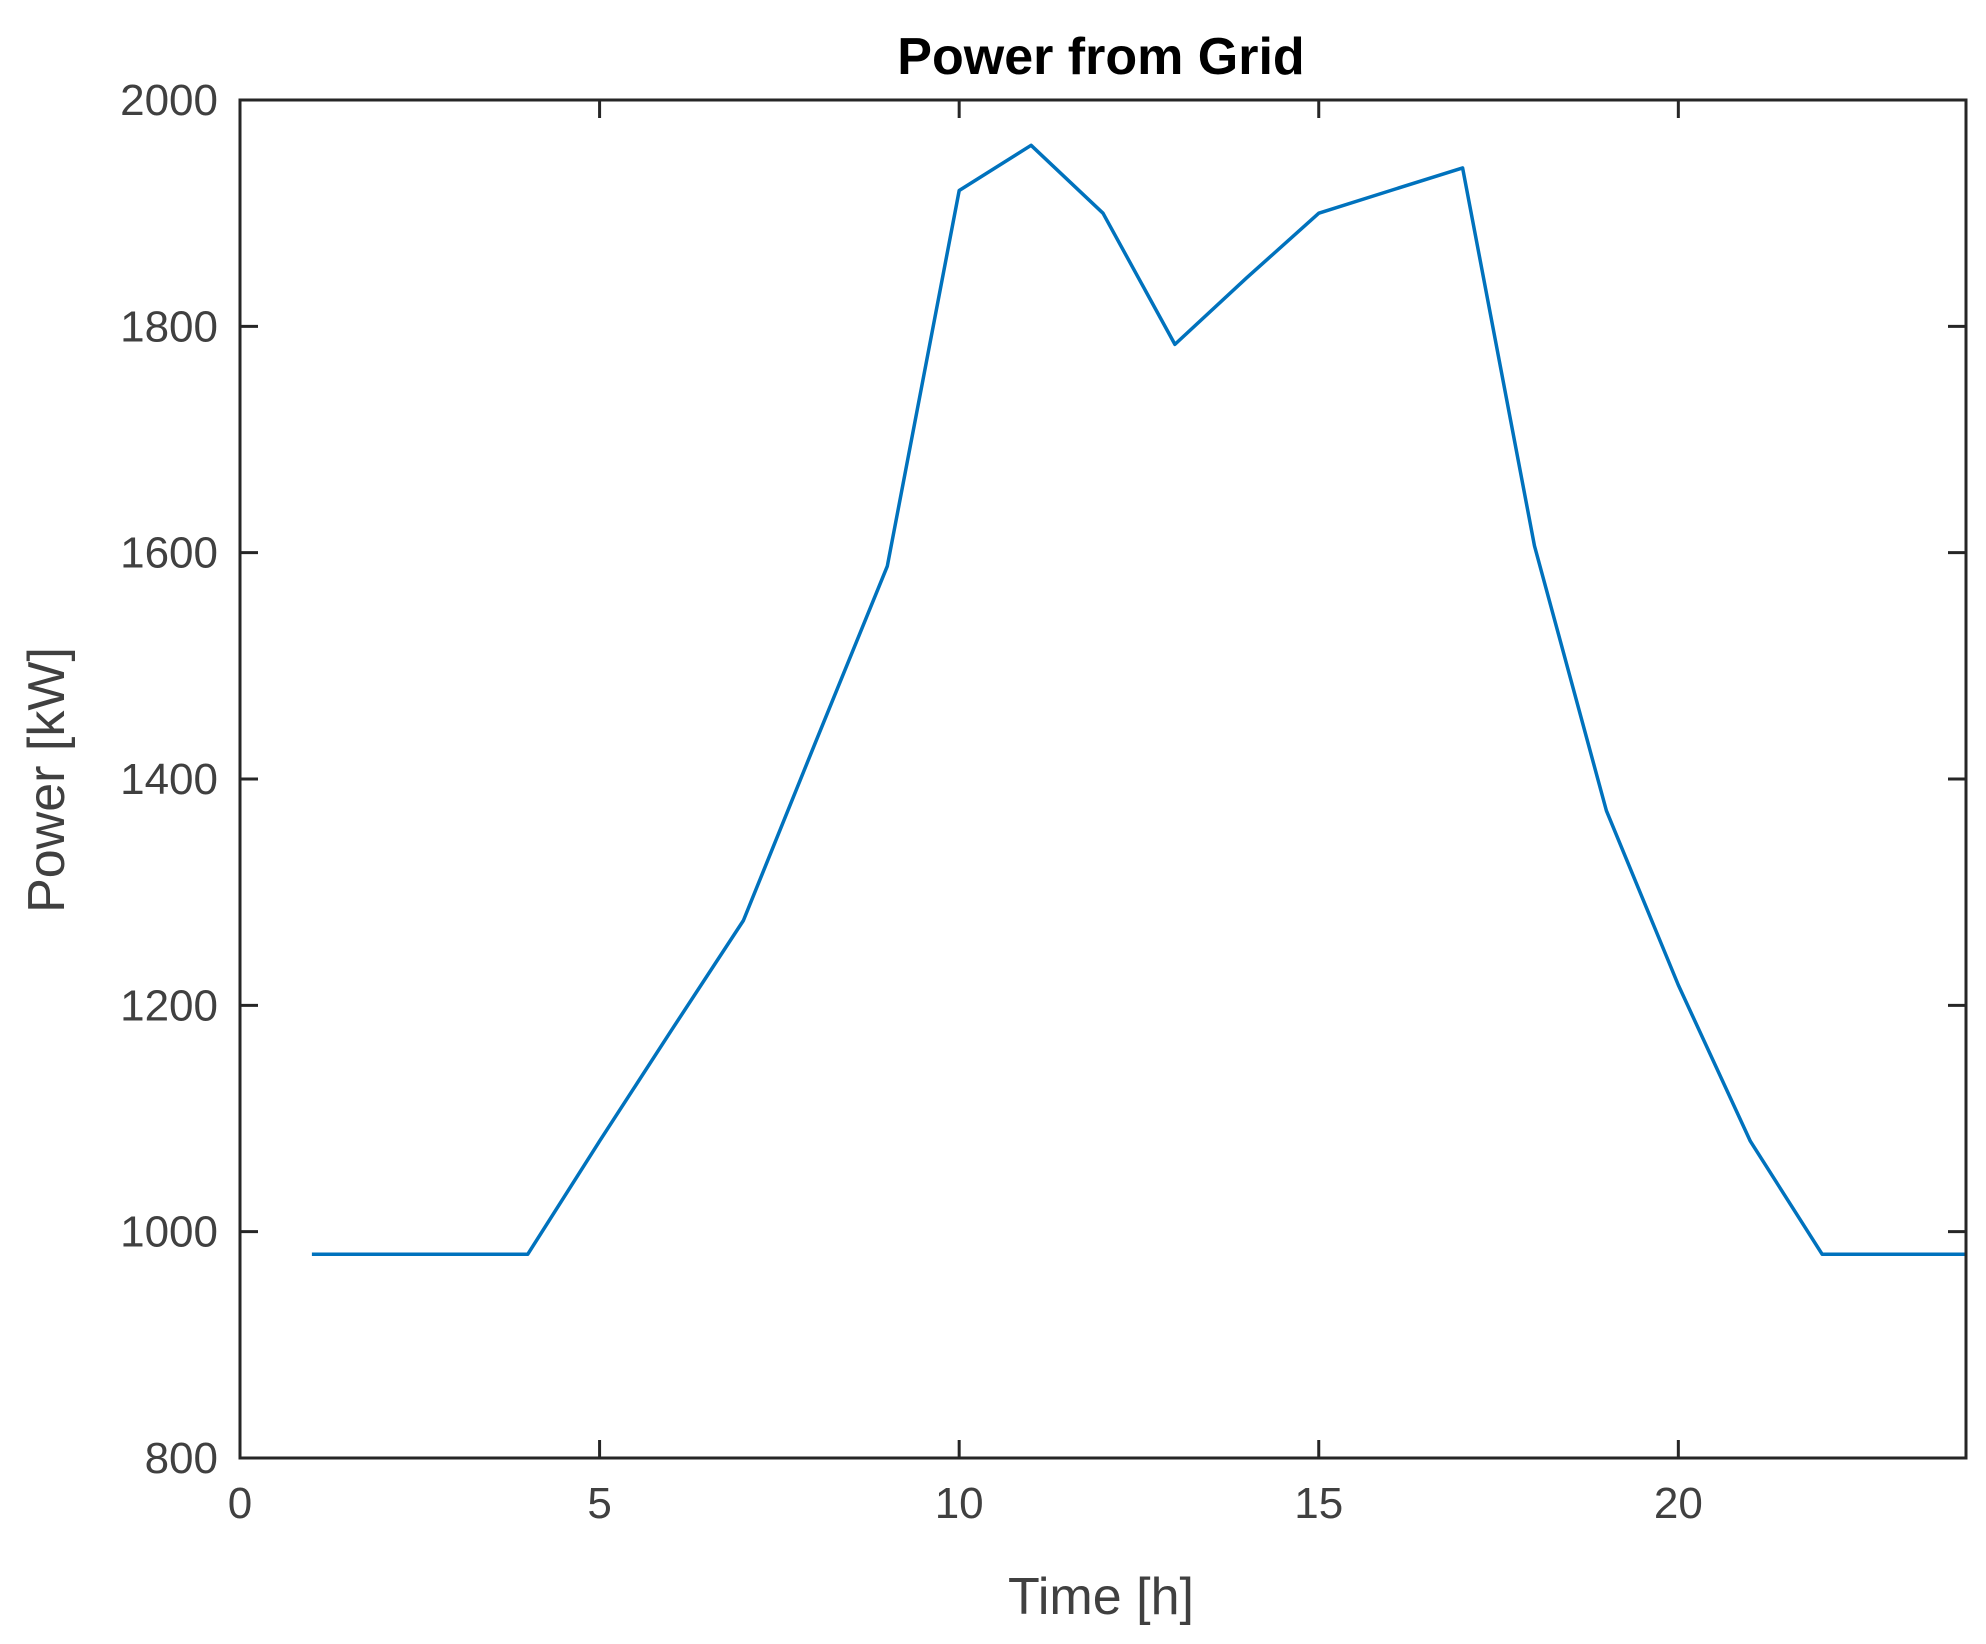 The image size is (1986, 1644). Describe the element at coordinates (1100, 57) in the screenshot. I see `chart-title: Power from Grid` at that location.